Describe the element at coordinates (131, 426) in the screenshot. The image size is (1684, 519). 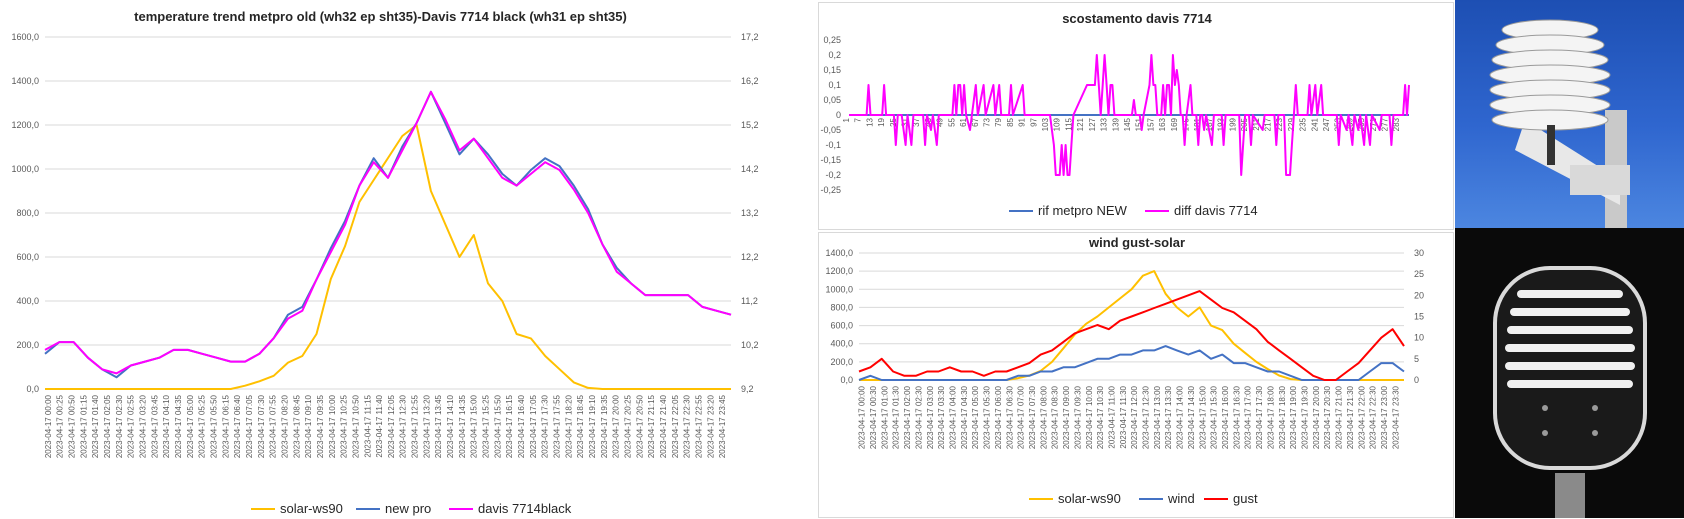
I see `x-tick-label: 2023-04-17 02:55` at that location.